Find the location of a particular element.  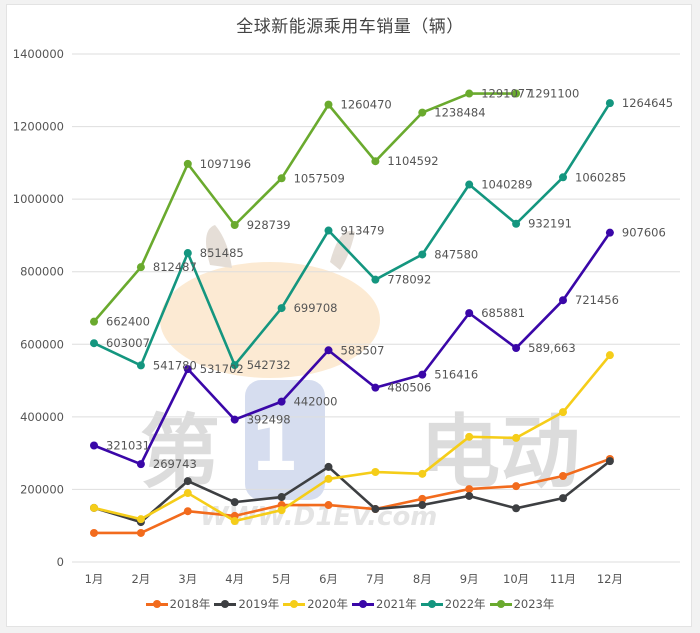

chart-title: 全球新能源乘用车销量（辆） is located at coordinates (350, 27).